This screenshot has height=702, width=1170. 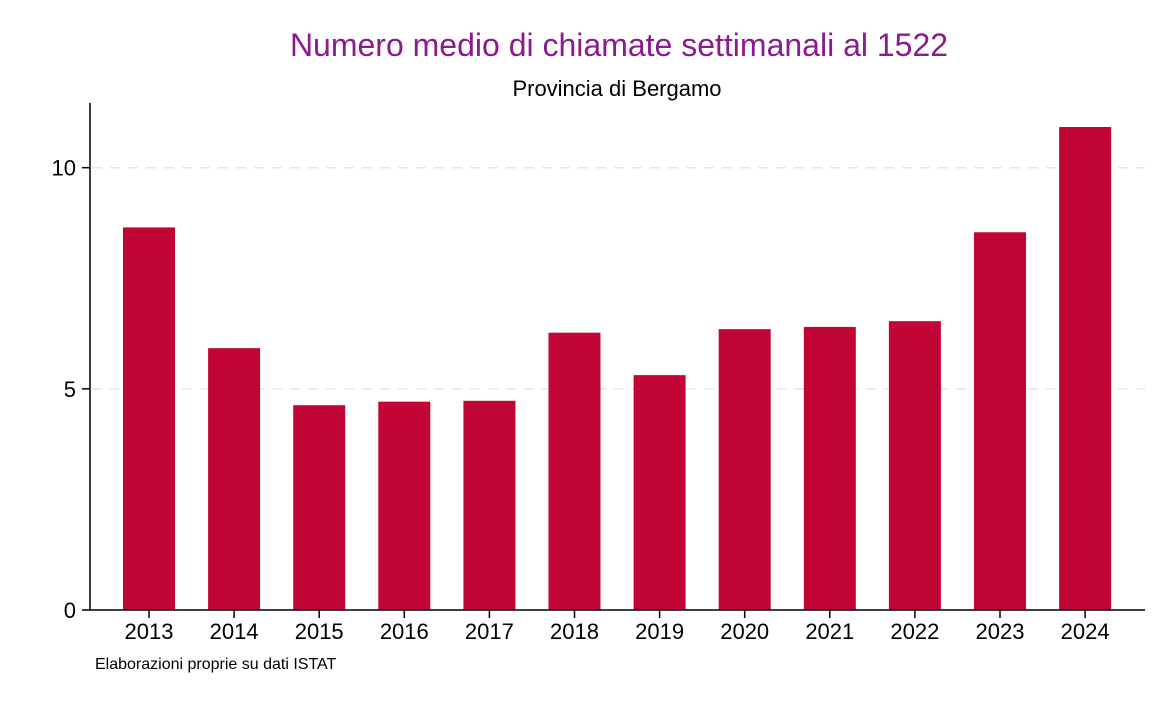 What do you see at coordinates (70, 610) in the screenshot?
I see `y-tick-label-0: 0` at bounding box center [70, 610].